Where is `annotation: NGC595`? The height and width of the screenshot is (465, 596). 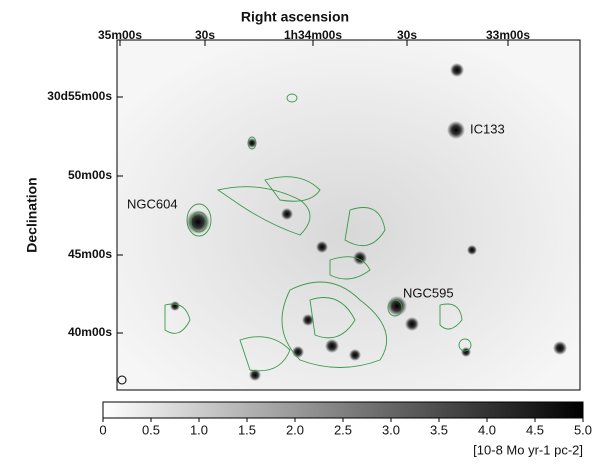
annotation: NGC595 is located at coordinates (428, 292).